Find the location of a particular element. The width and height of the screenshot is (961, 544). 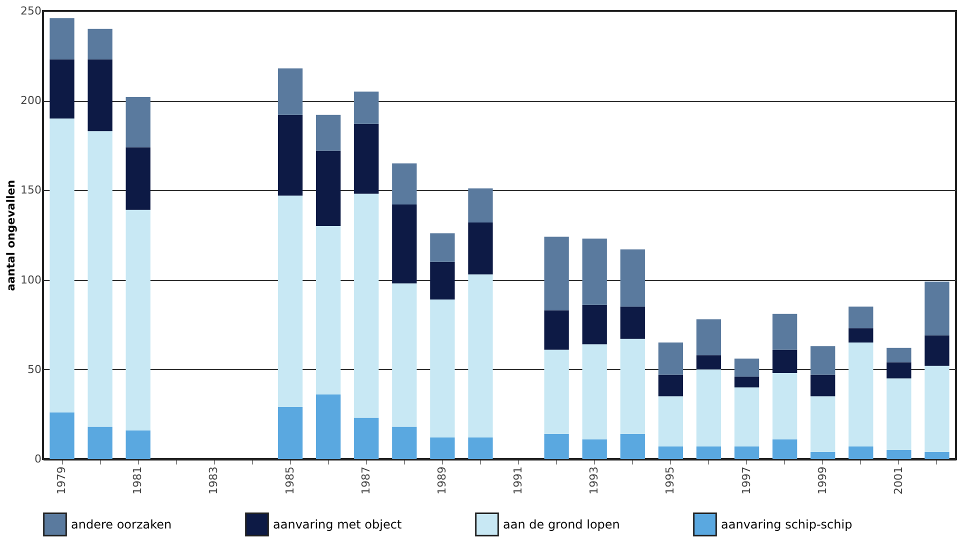

y-tick-label: 250 is located at coordinates (31, 11).